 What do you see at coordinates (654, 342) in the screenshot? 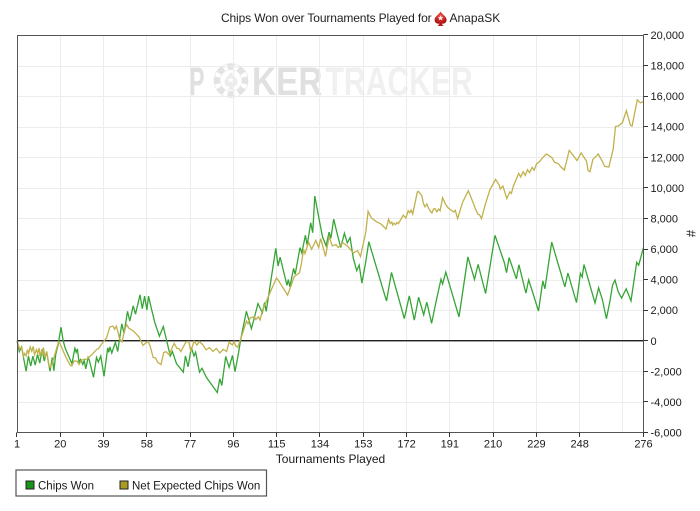
I see `svg-text: 0` at bounding box center [654, 342].